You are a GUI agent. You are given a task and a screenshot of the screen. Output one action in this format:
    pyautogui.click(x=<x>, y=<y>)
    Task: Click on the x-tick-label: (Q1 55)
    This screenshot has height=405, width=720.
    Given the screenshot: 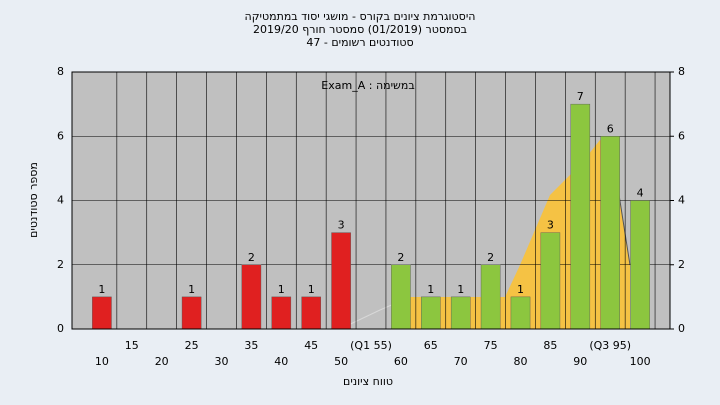 What is the action you would take?
    pyautogui.click(x=371, y=345)
    